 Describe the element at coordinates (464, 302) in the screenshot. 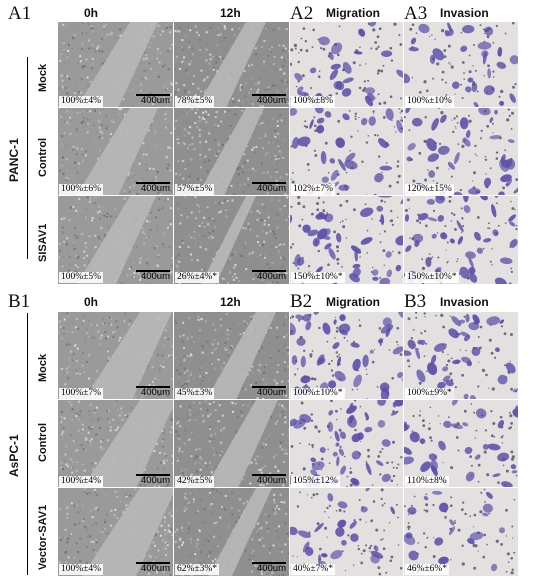

I see `col-title-invasion-b: Invasion` at that location.